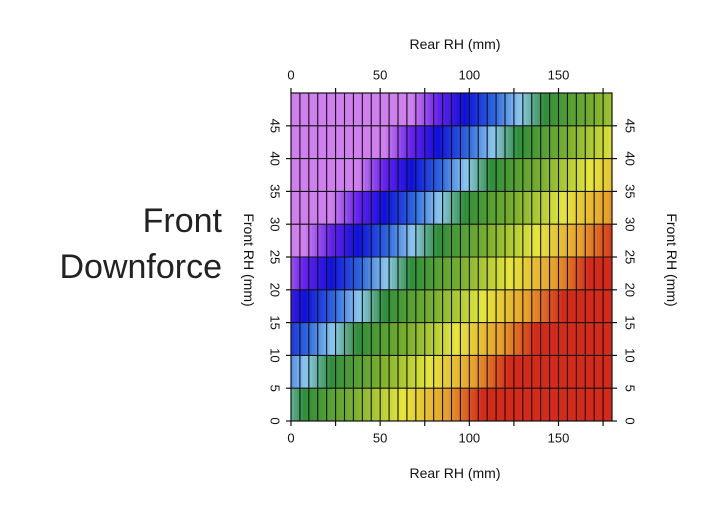  What do you see at coordinates (559, 74) in the screenshot?
I see `x-tick-label-top: 150` at bounding box center [559, 74].